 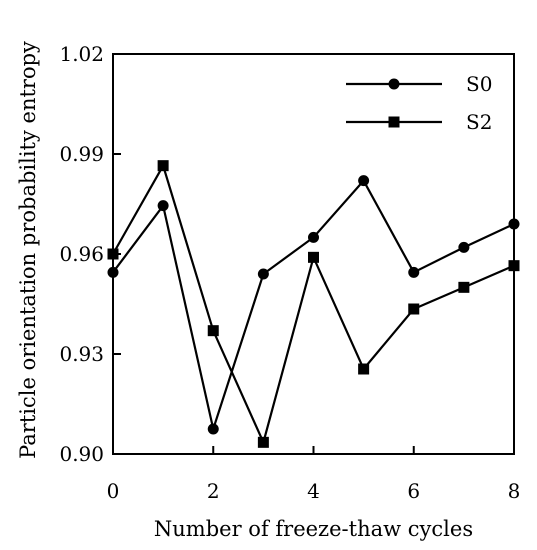 What do you see at coordinates (413, 491) in the screenshot?
I see `x-tick-label: 6` at bounding box center [413, 491].